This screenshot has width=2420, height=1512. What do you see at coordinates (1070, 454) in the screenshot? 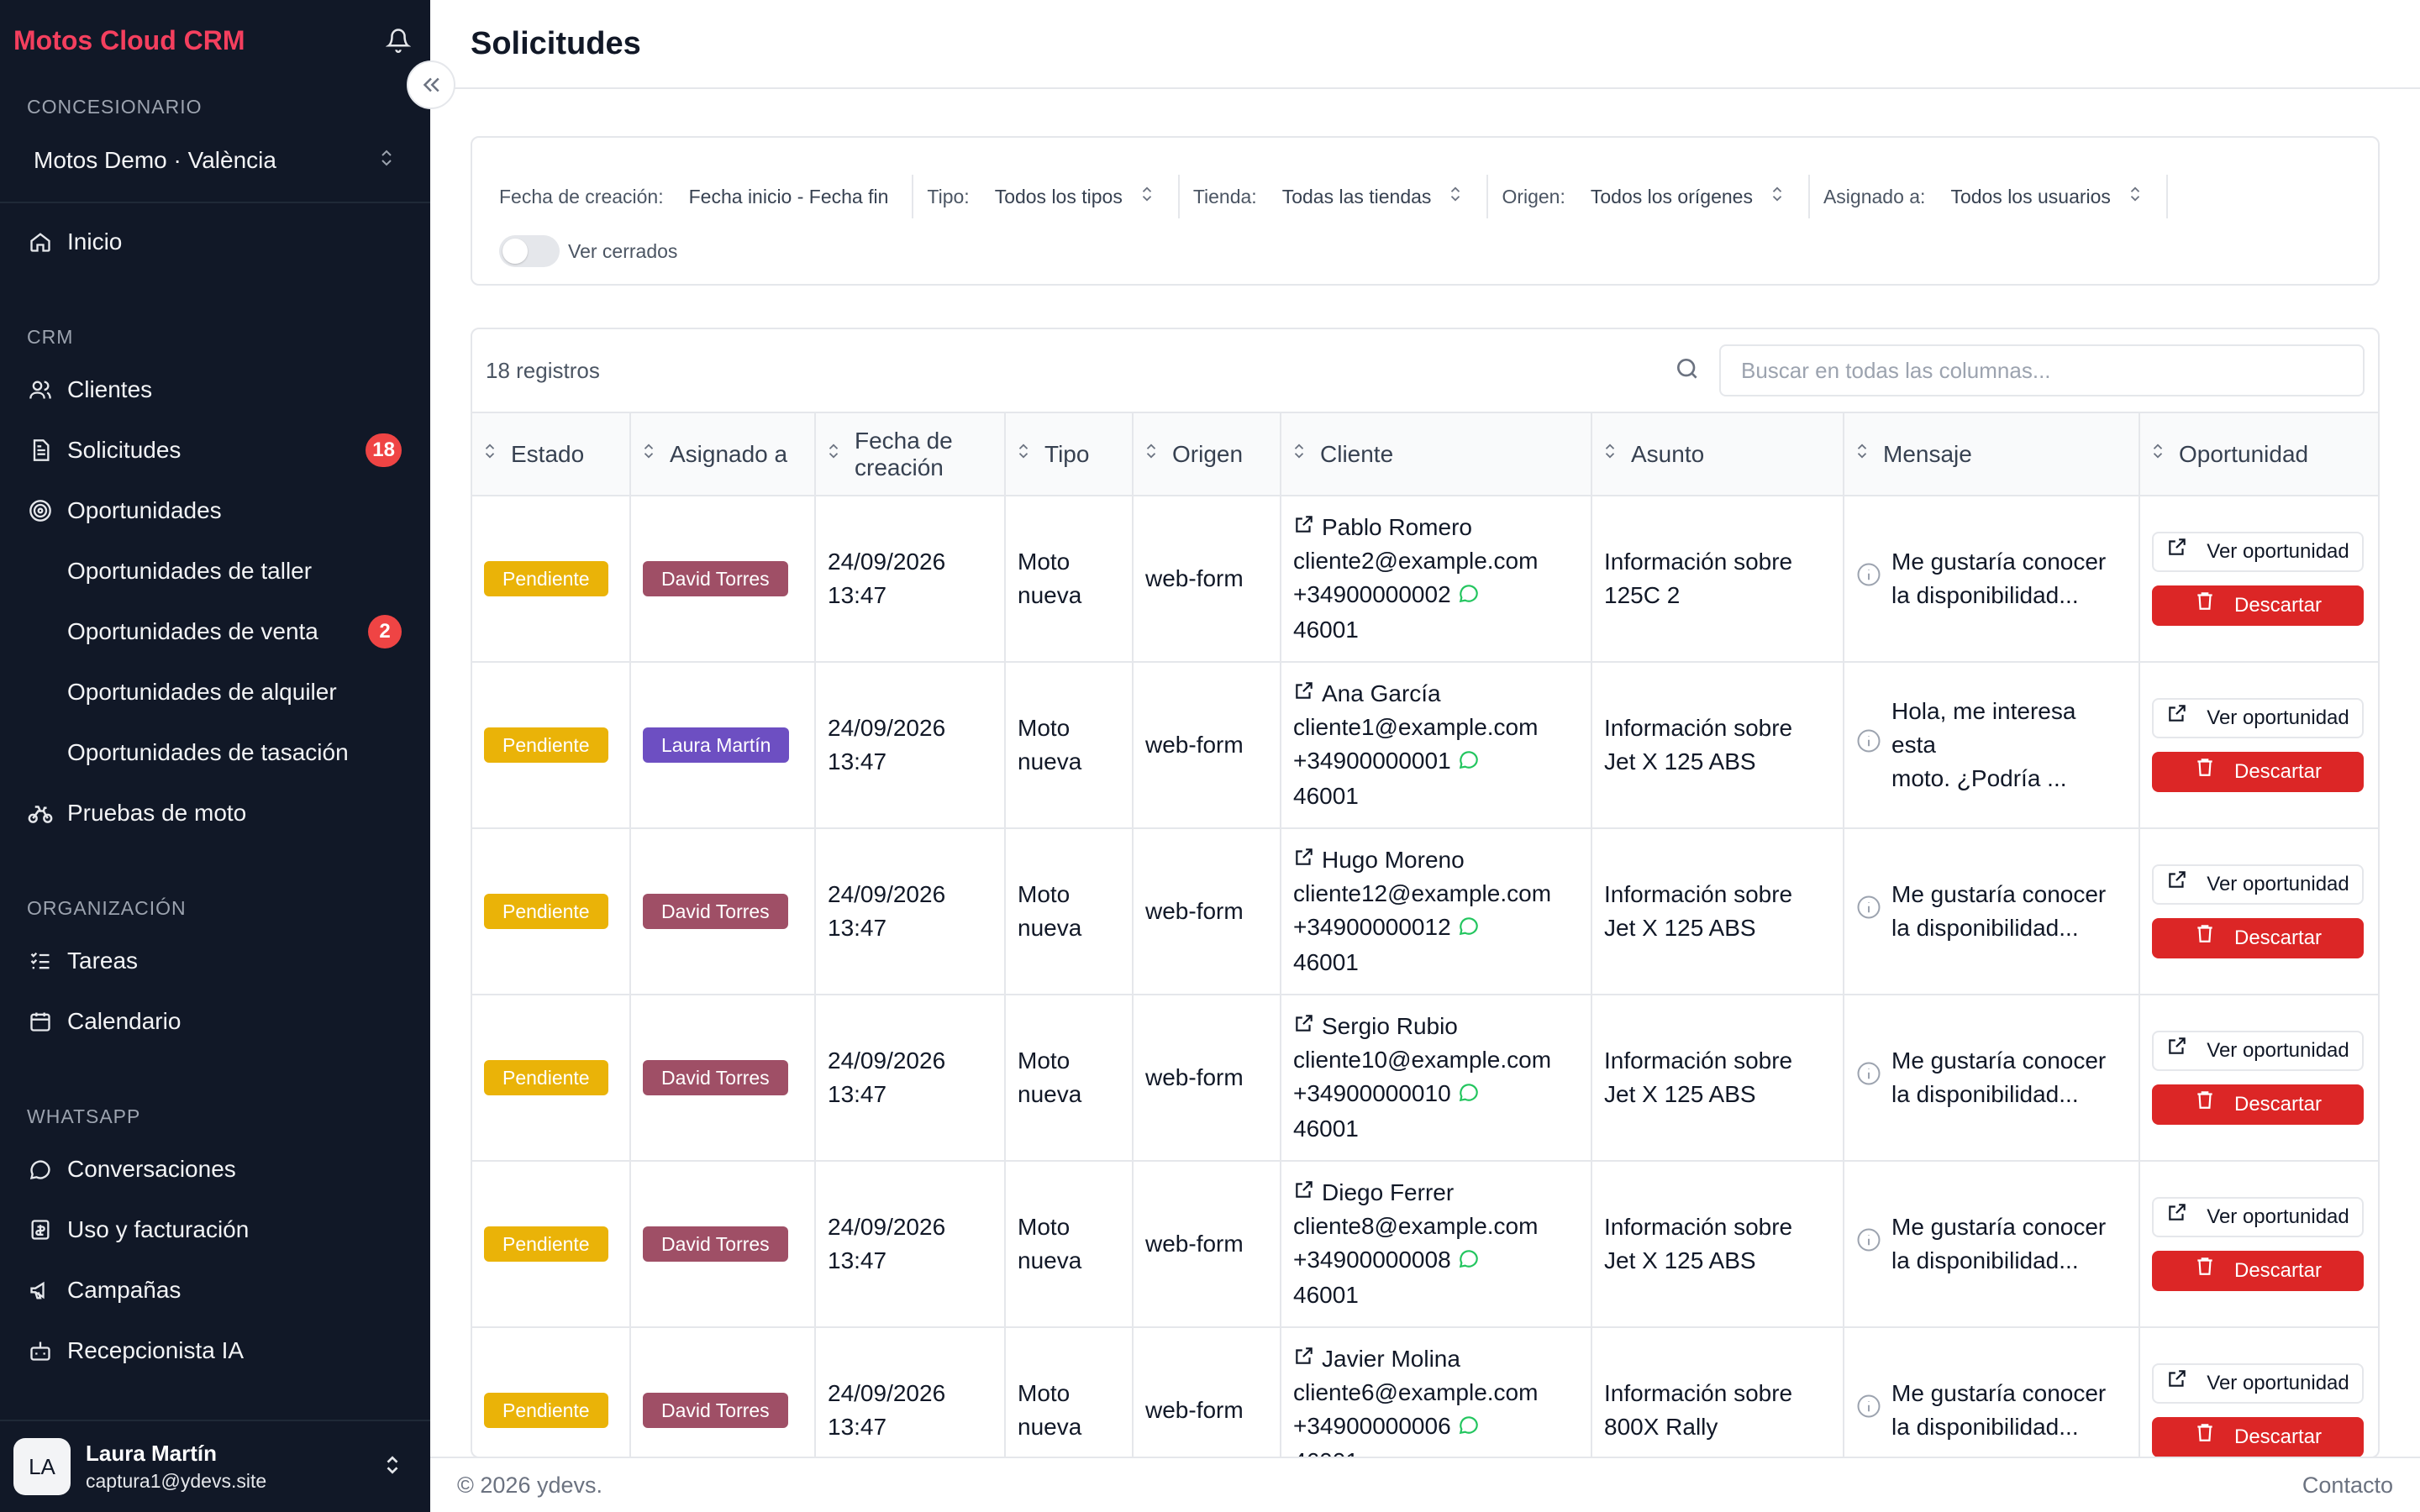
I see `column-header: Tipo` at bounding box center [1070, 454].